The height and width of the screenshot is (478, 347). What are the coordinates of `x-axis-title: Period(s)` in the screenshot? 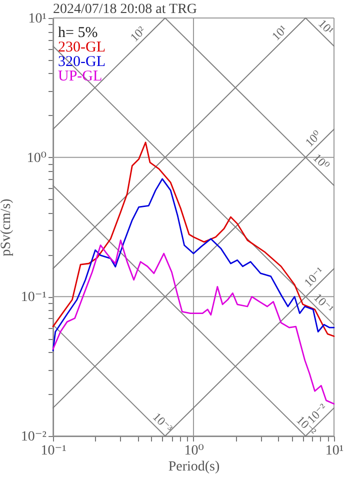 It's located at (194, 467).